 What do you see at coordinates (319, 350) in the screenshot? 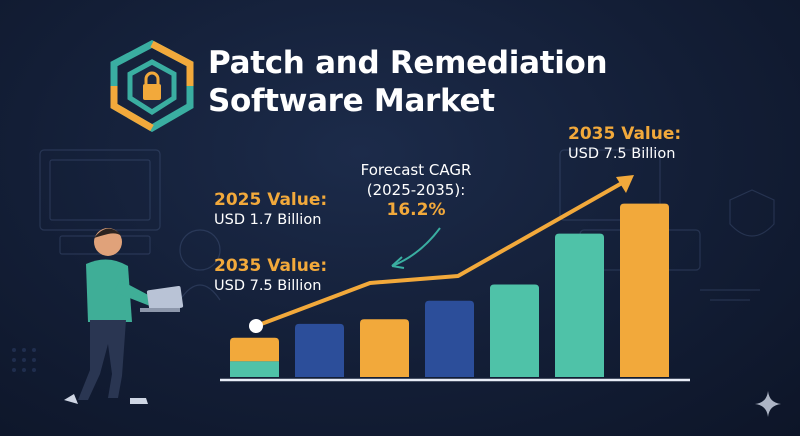
I see `bar-2027` at bounding box center [319, 350].